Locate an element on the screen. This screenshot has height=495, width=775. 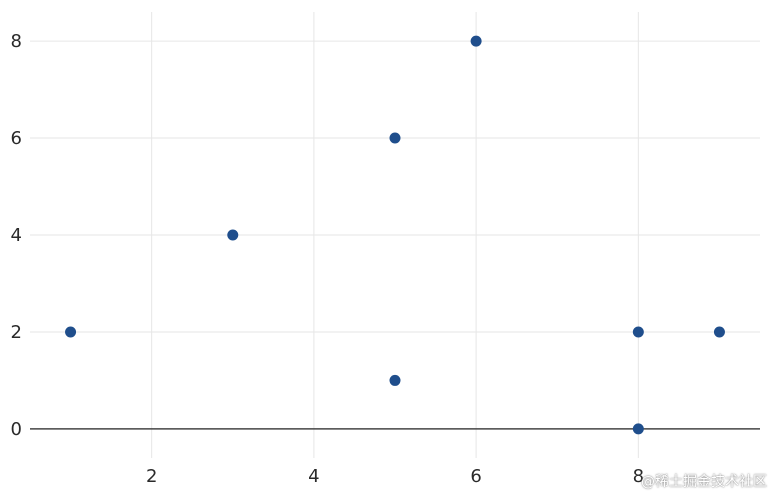
x-tick-label: 6 is located at coordinates (475, 476).